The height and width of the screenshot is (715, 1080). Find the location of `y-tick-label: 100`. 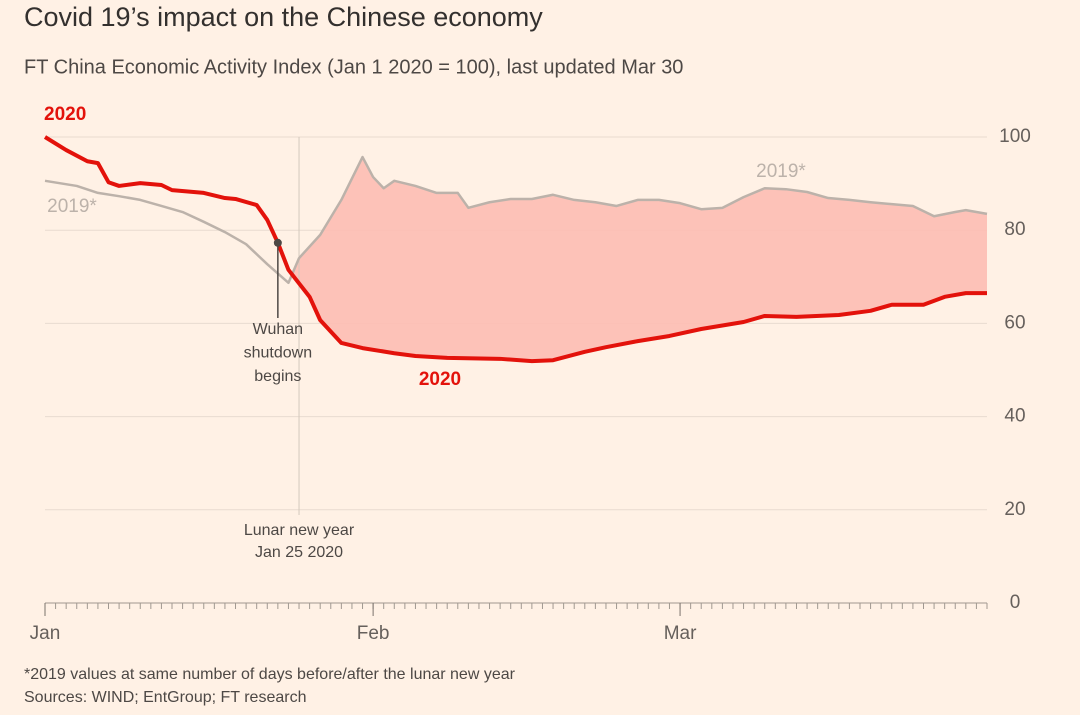

y-tick-label: 100 is located at coordinates (1015, 136).